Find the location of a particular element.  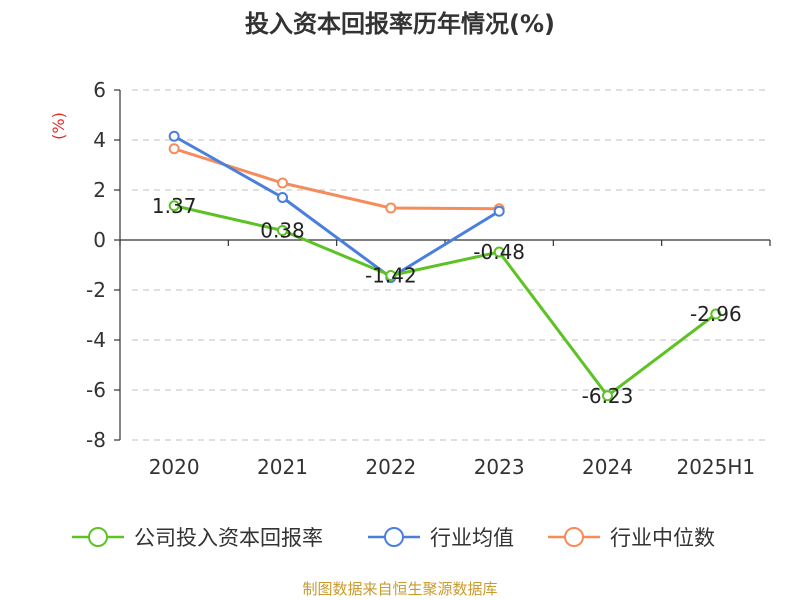

legend-item: 行业中位数 is located at coordinates (631, 538).